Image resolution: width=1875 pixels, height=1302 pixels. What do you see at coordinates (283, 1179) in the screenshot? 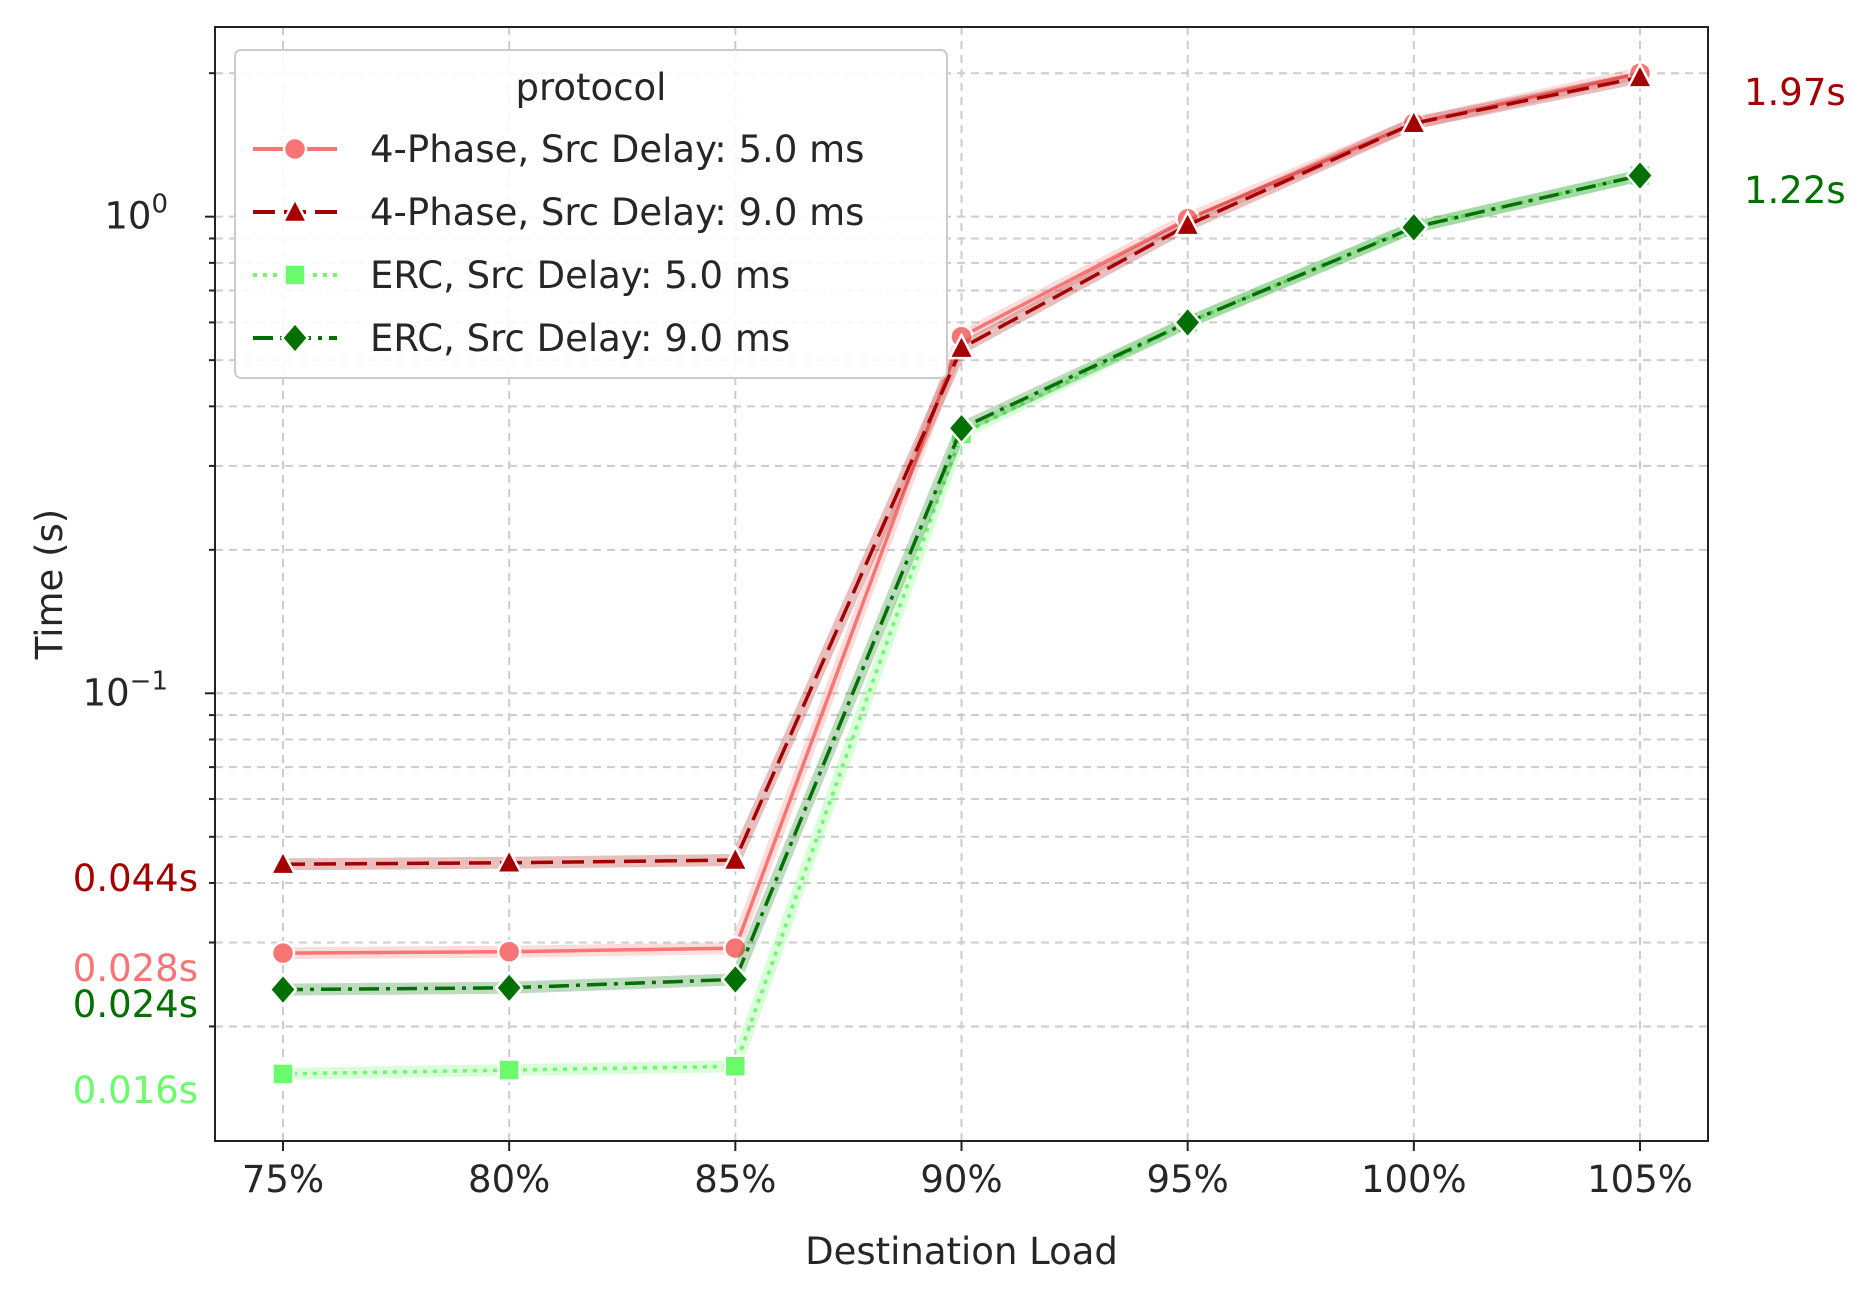
I see `x-tick-label: 75%` at bounding box center [283, 1179].